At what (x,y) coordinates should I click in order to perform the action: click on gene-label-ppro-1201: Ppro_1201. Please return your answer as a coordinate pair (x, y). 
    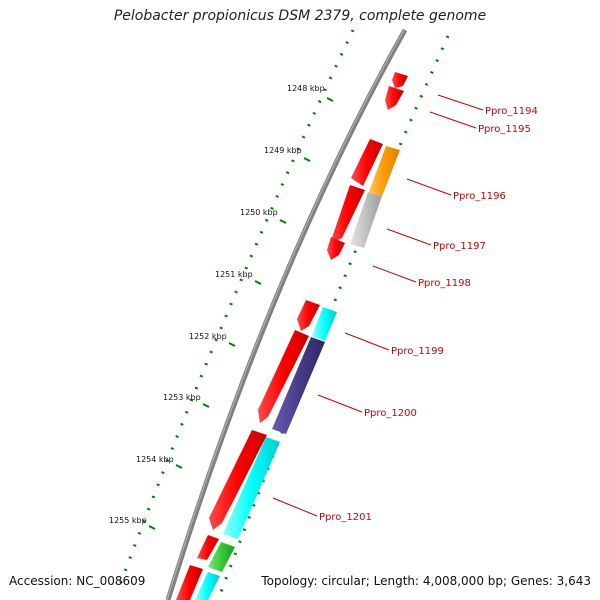
    Looking at the image, I should click on (345, 517).